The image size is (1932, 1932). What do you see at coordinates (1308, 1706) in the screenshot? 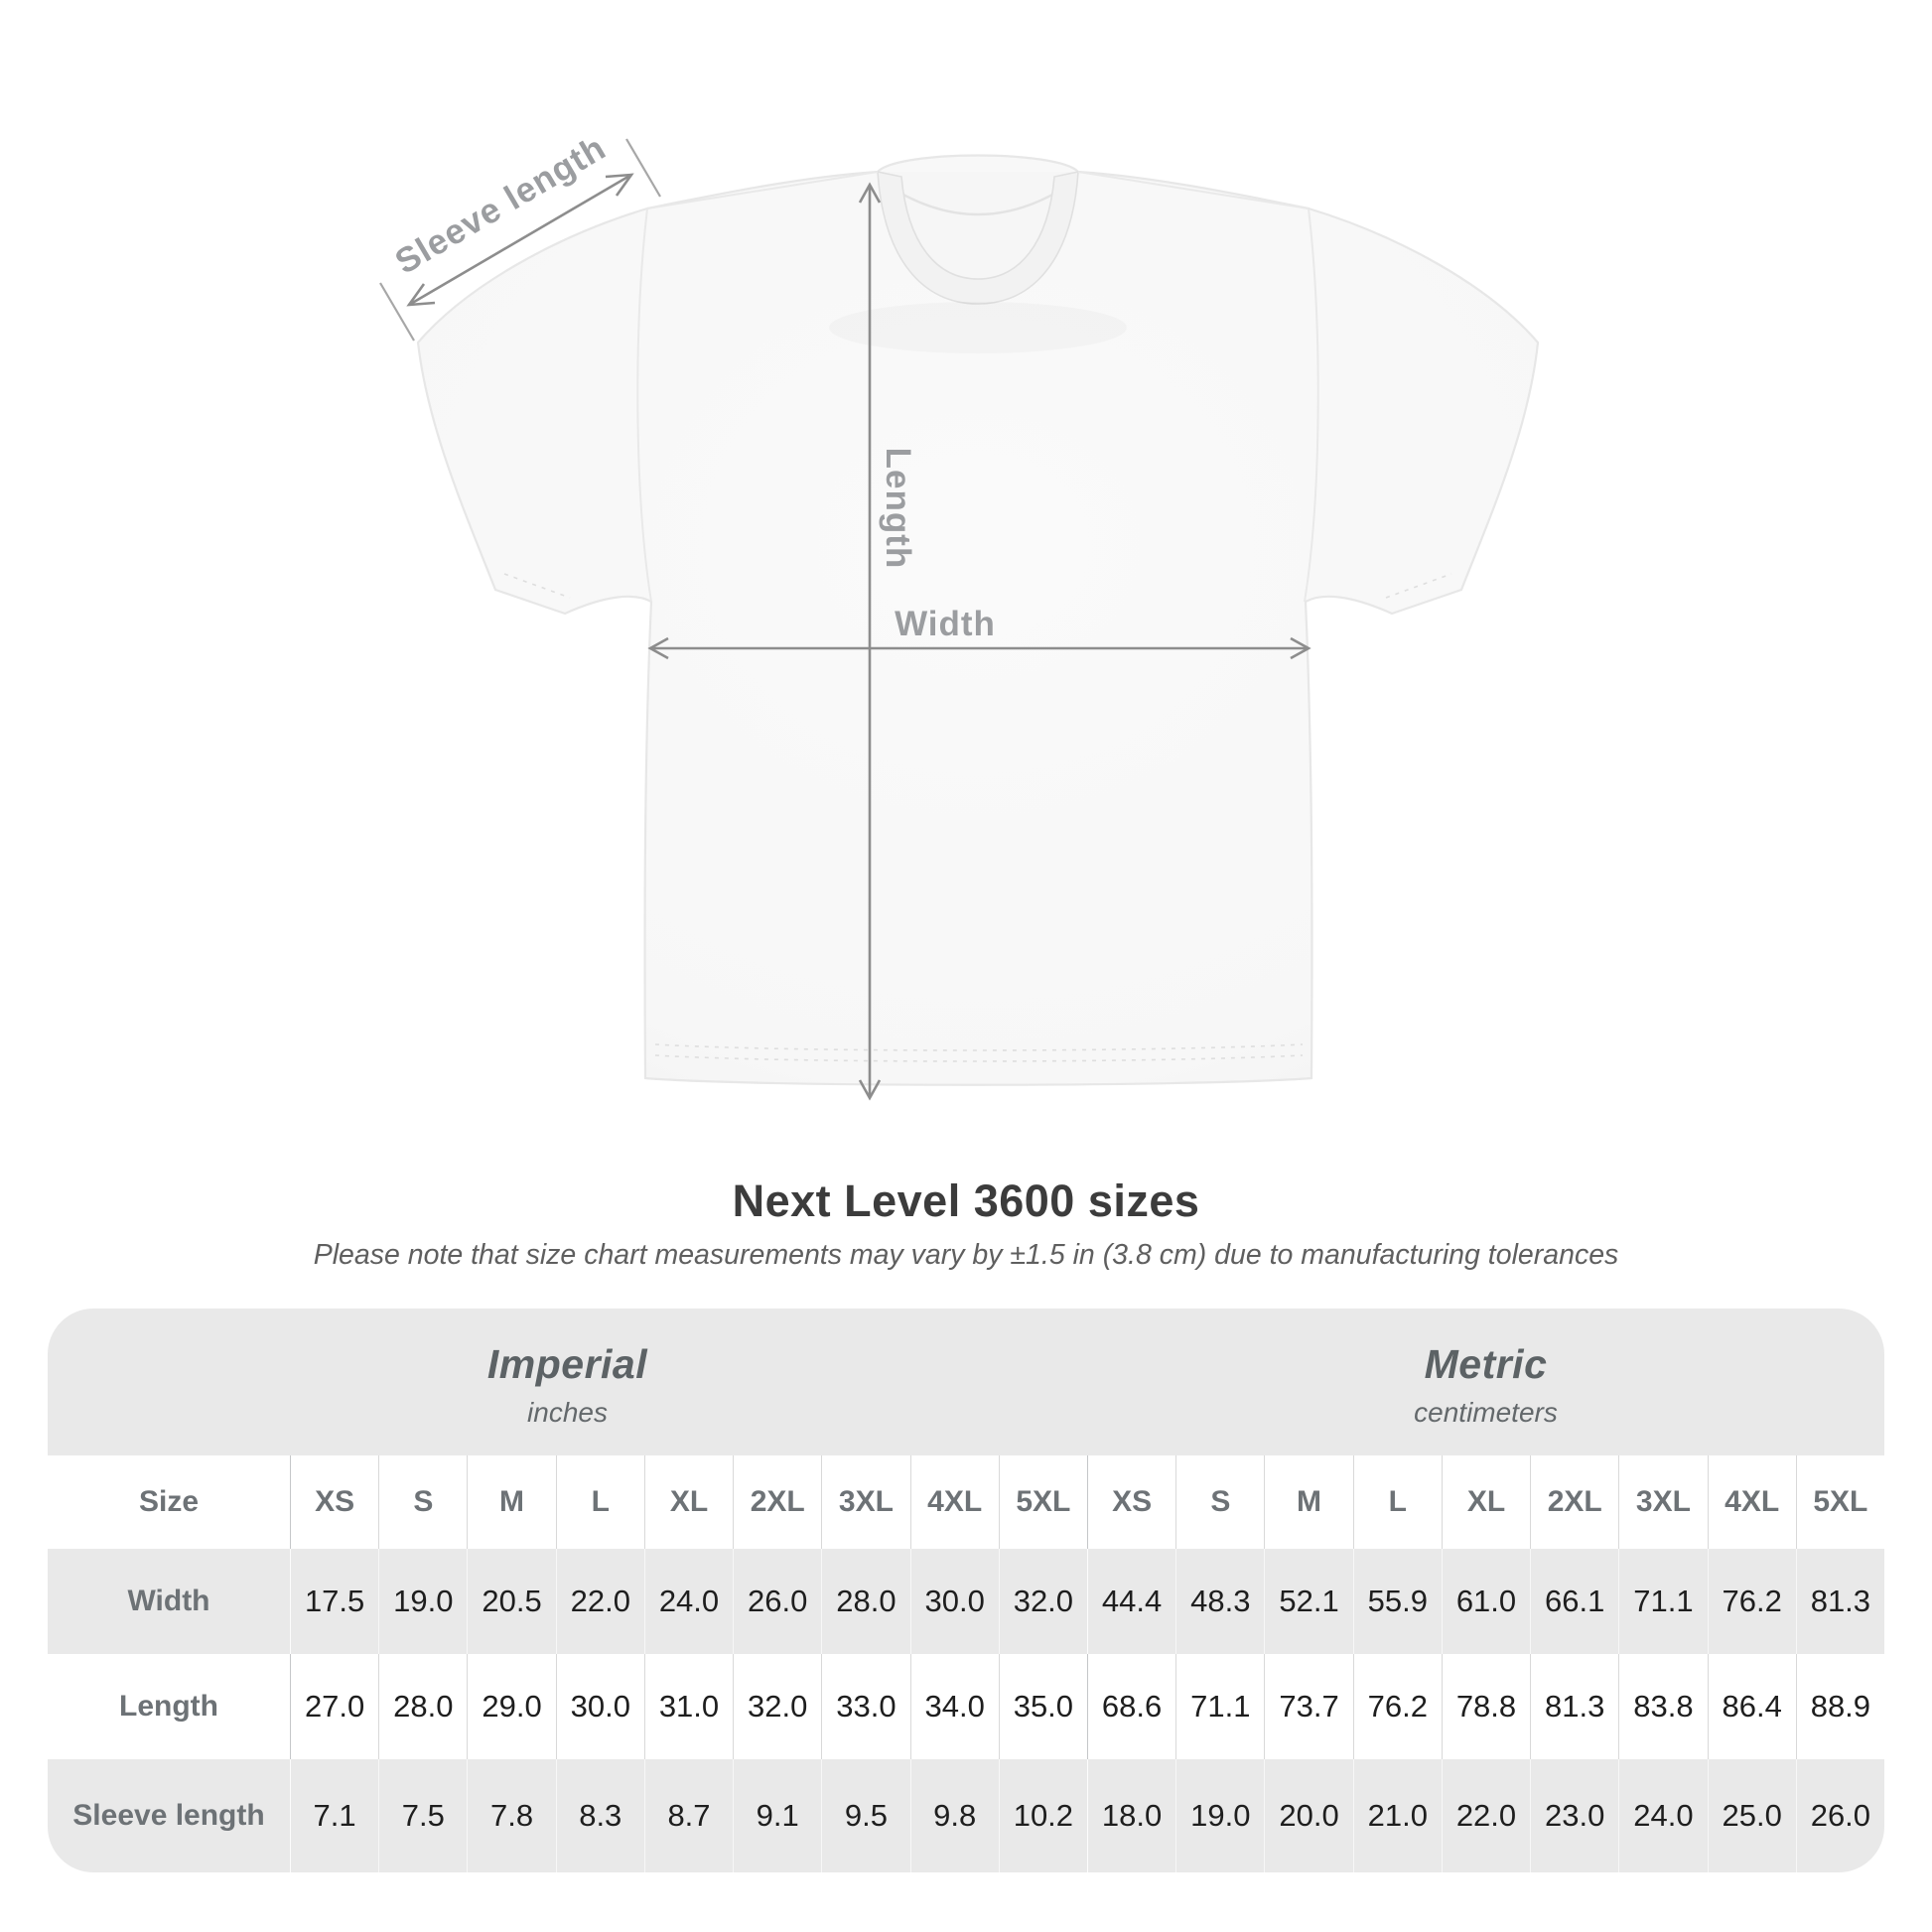
I see `value-cell: 73.7` at bounding box center [1308, 1706].